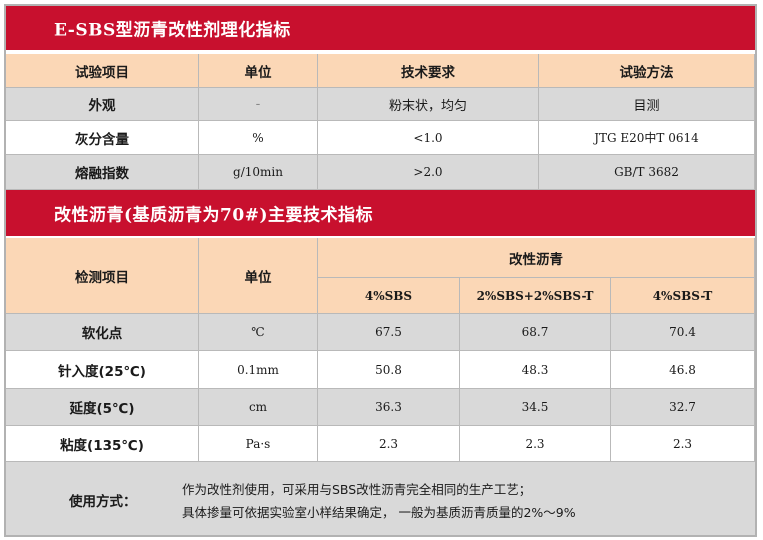  I want to click on t2-row4-val1: 2.3, so click(389, 444).